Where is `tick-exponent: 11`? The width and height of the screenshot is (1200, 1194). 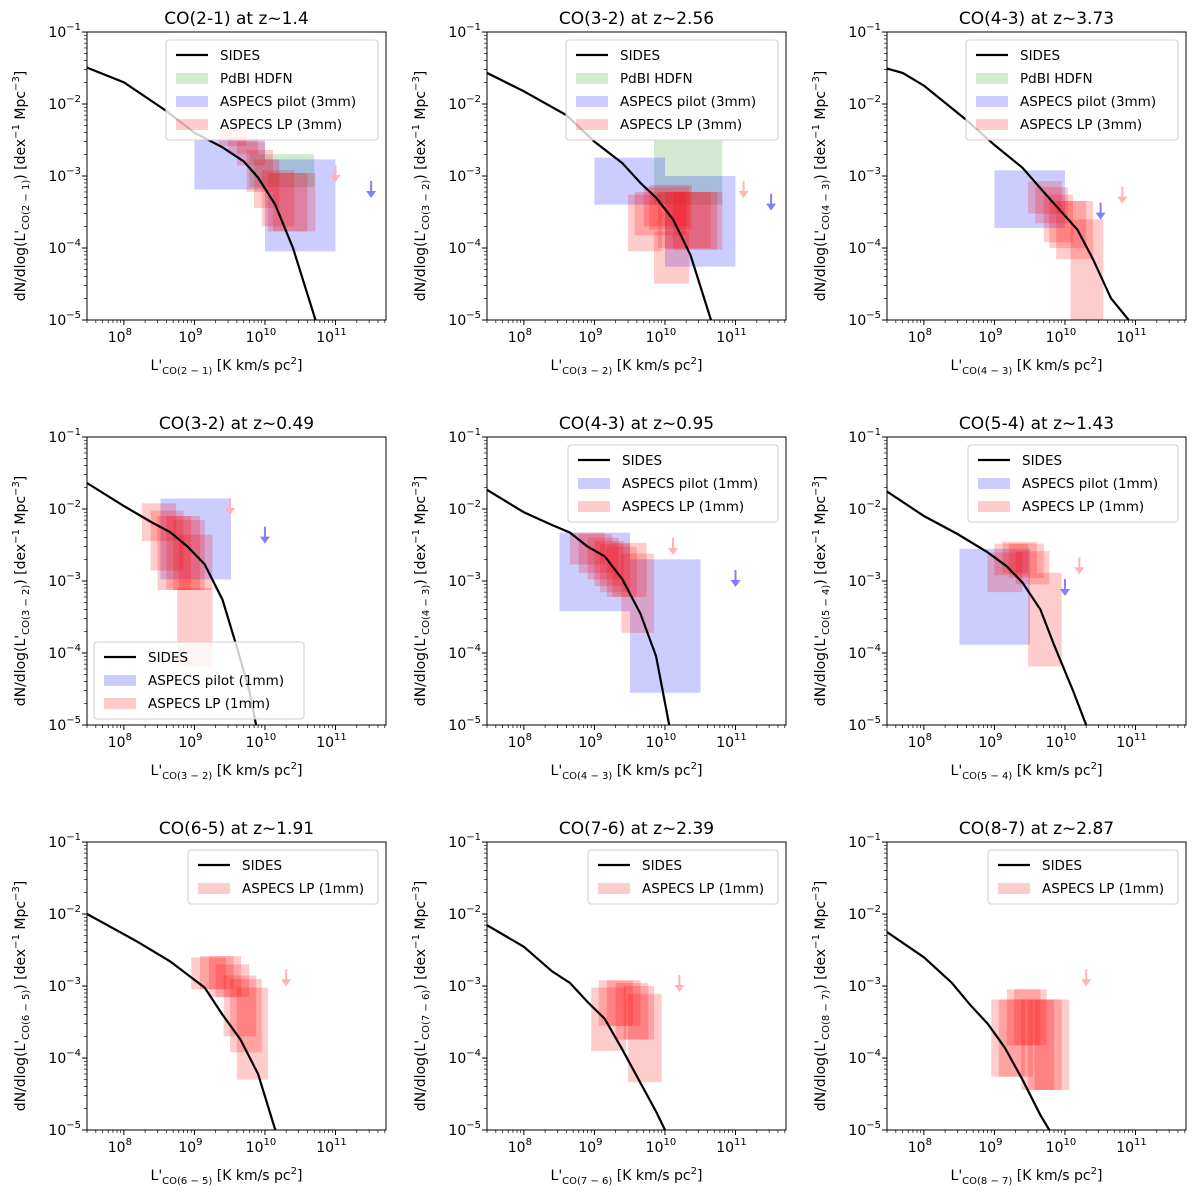
tick-exponent: 11 is located at coordinates (1140, 332).